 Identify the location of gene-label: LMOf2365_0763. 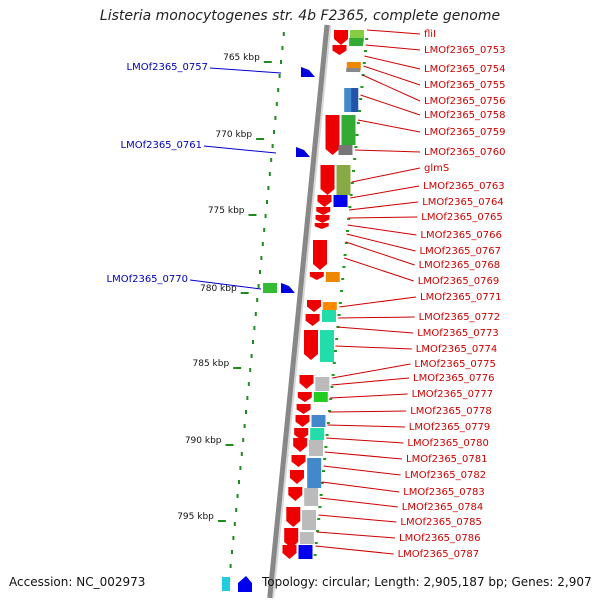
(464, 186).